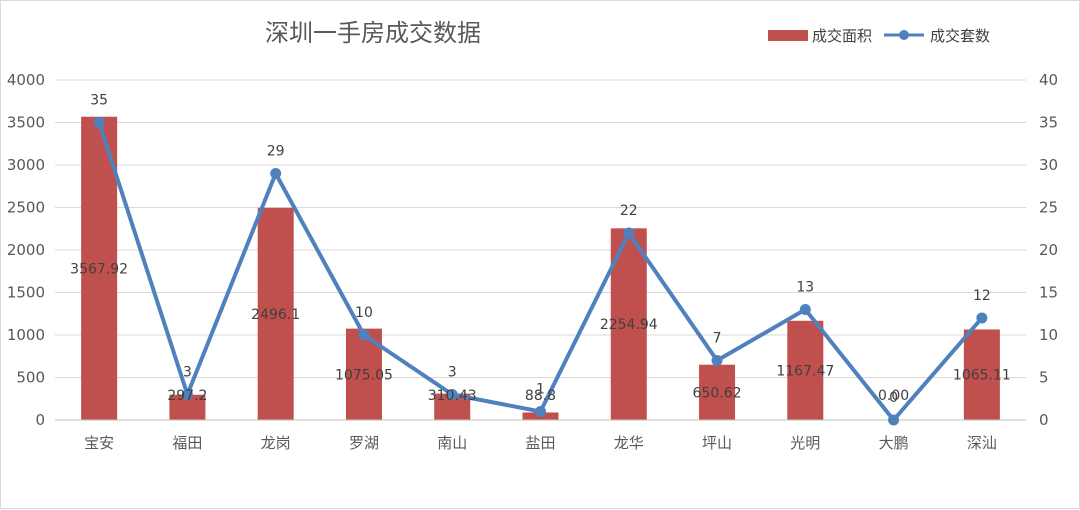 The height and width of the screenshot is (510, 1080). What do you see at coordinates (879, 36) in the screenshot?
I see `legend: 成交面积 成交套数` at bounding box center [879, 36].